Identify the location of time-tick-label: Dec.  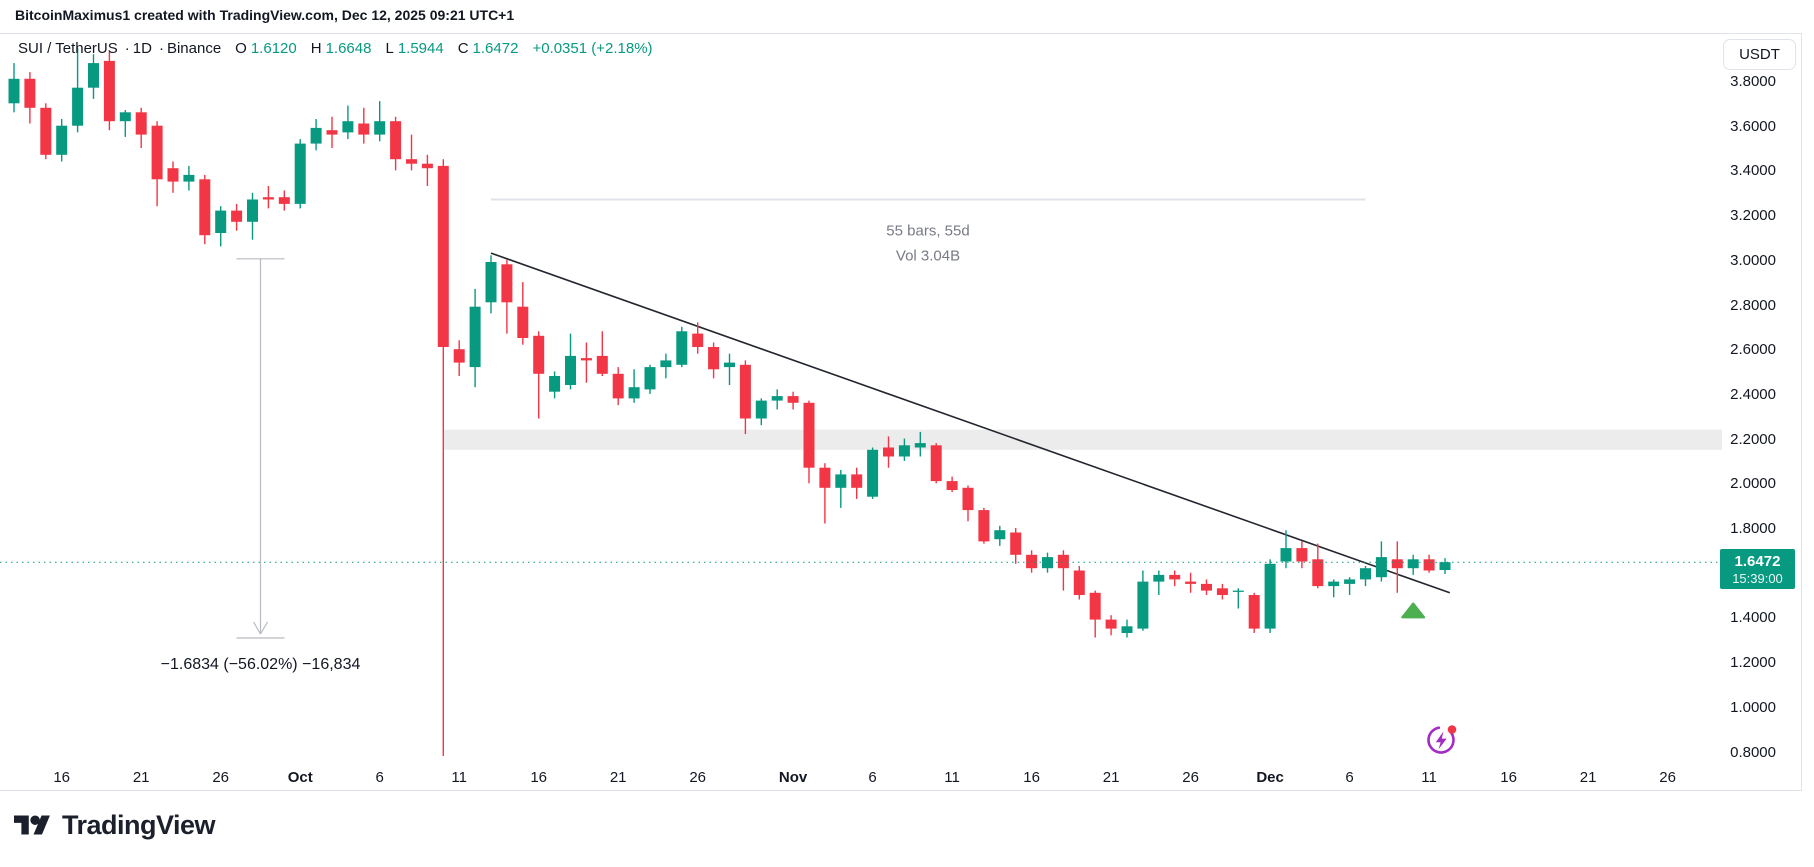
(1270, 777).